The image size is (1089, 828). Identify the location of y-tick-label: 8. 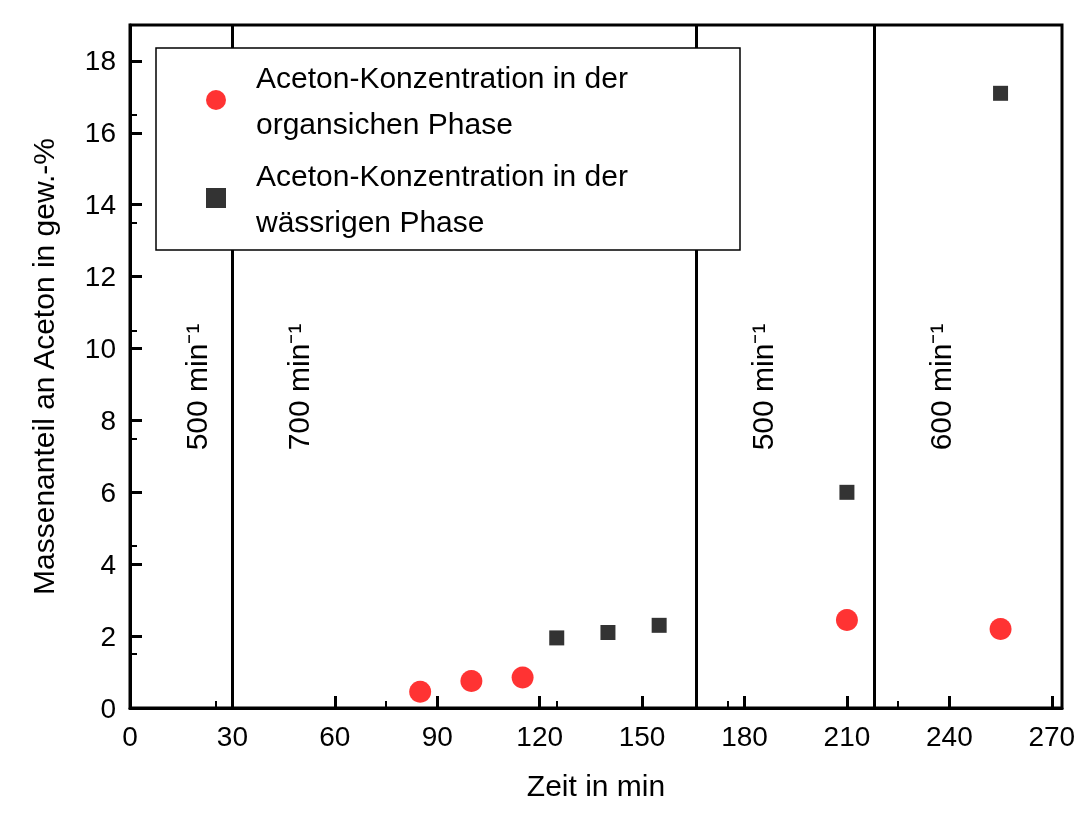
(108, 420).